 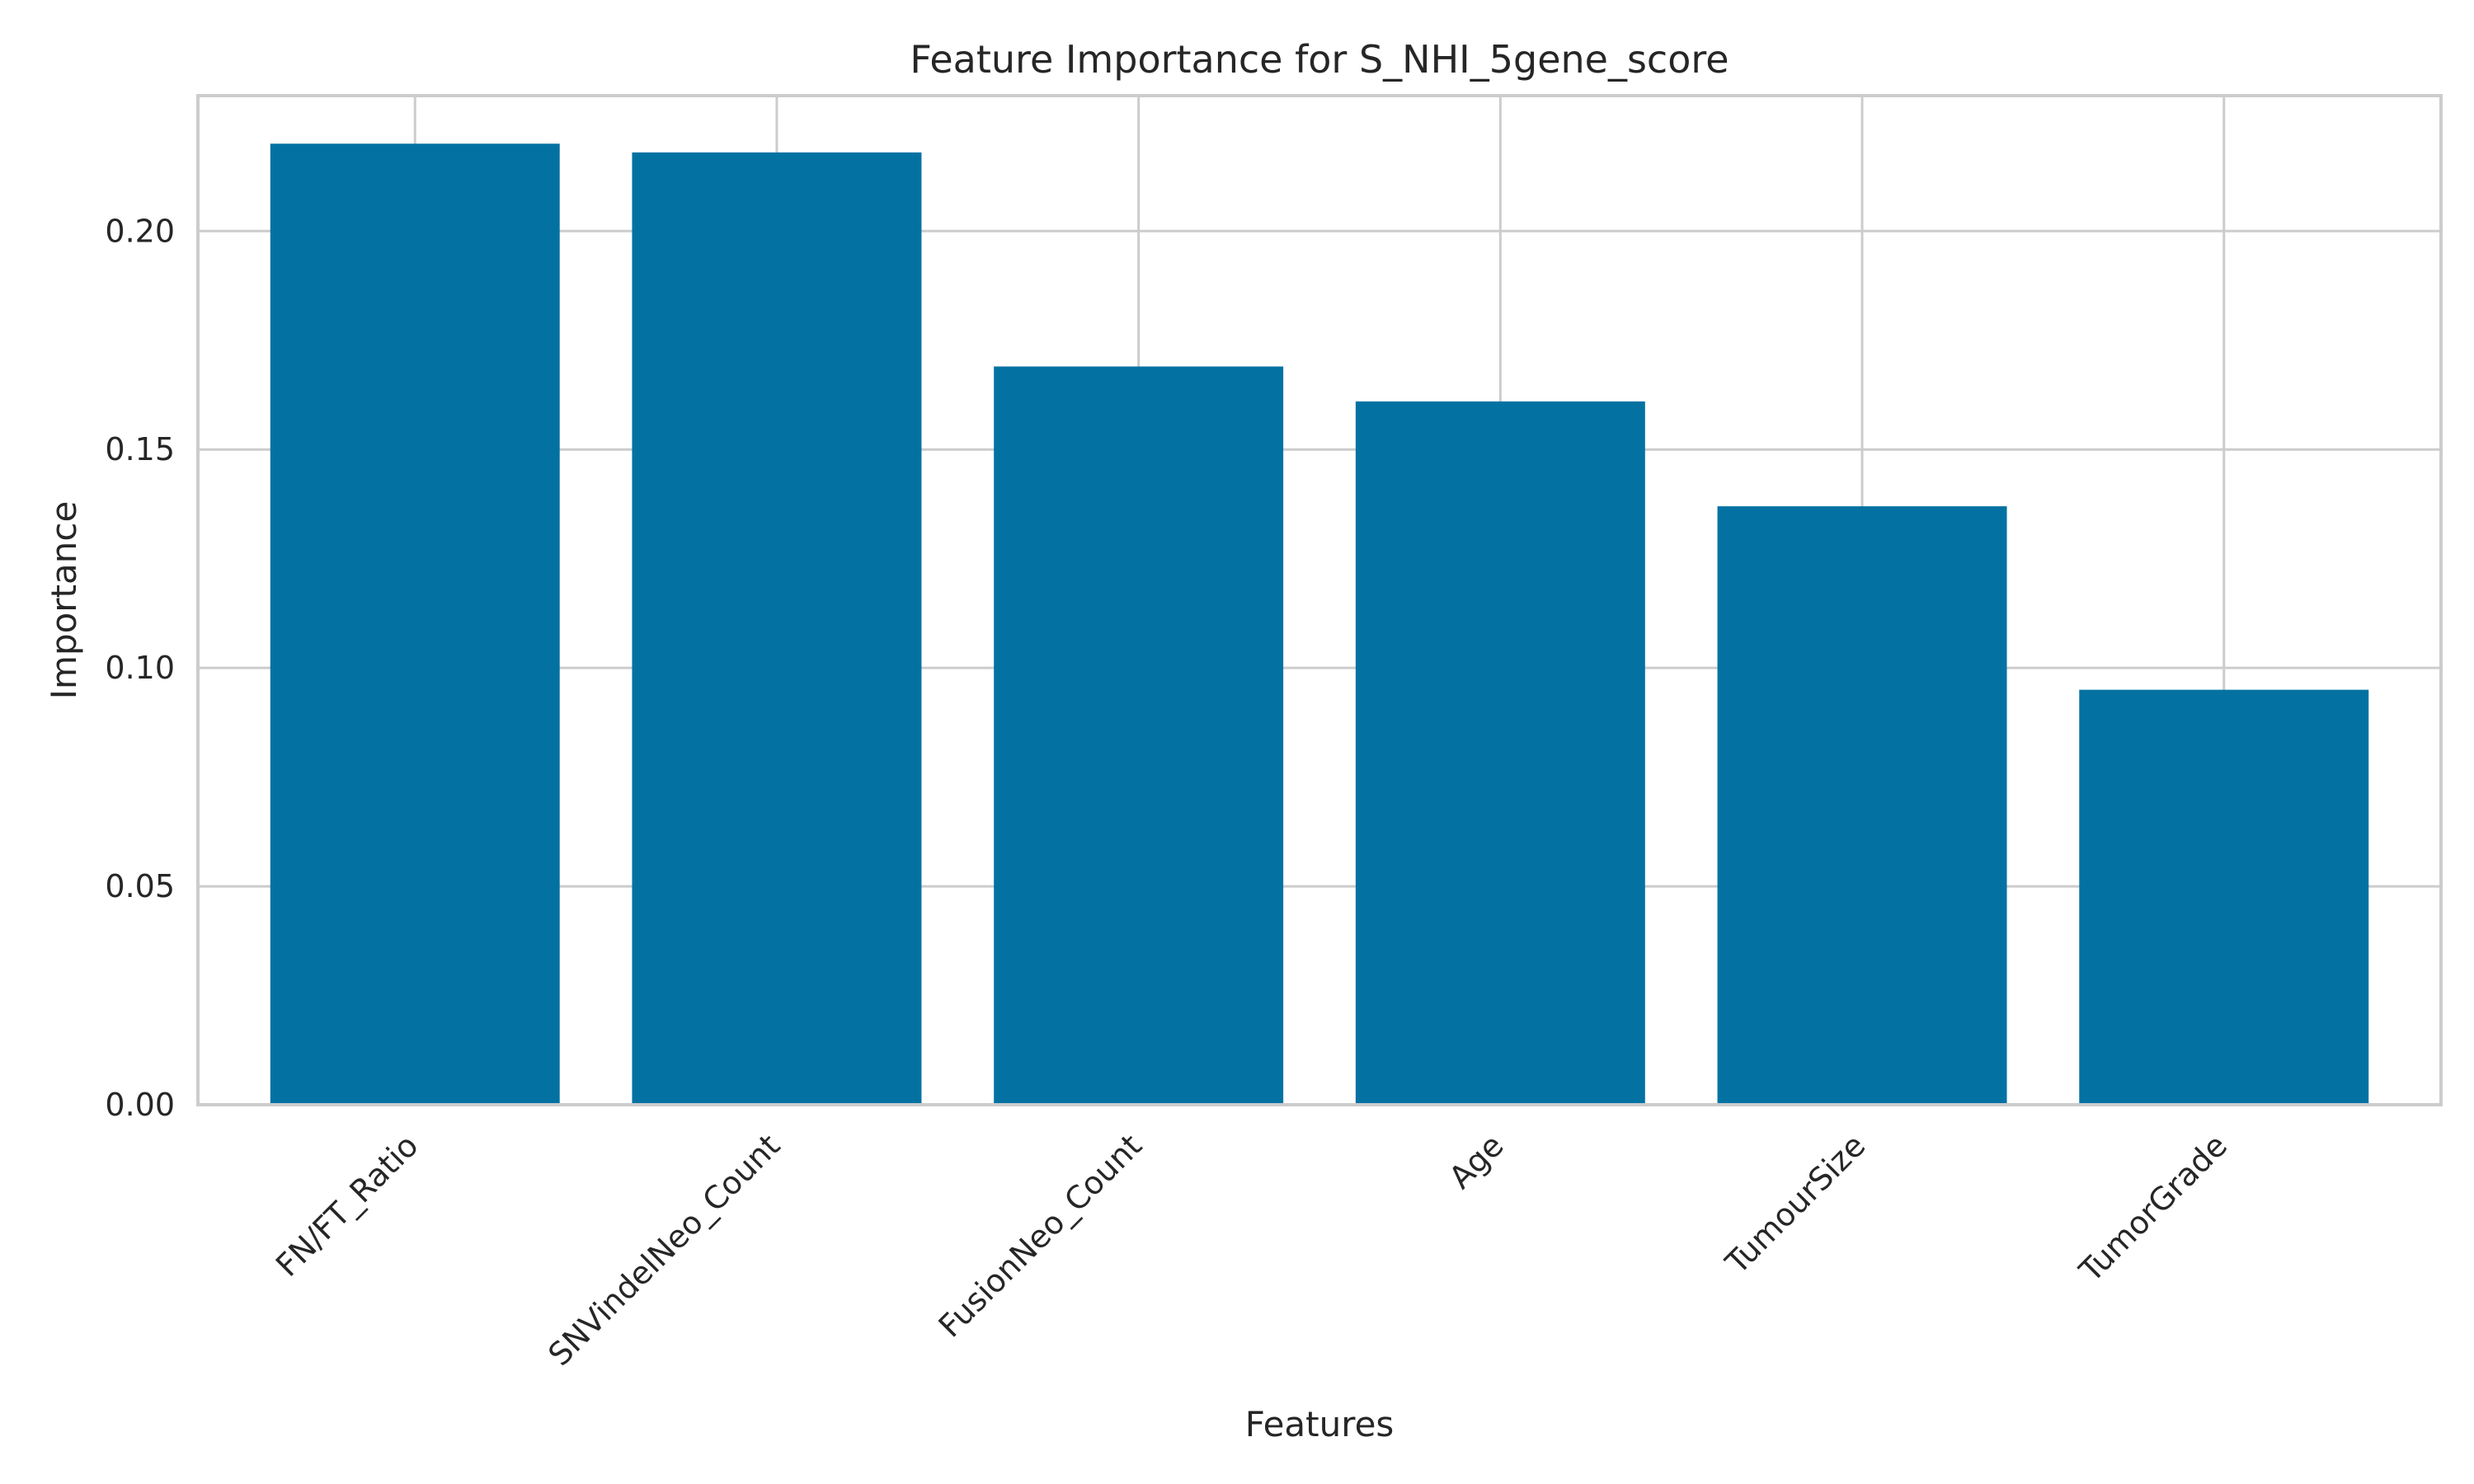 I want to click on x-tick-label: TumorGrade, so click(x=2153, y=1208).